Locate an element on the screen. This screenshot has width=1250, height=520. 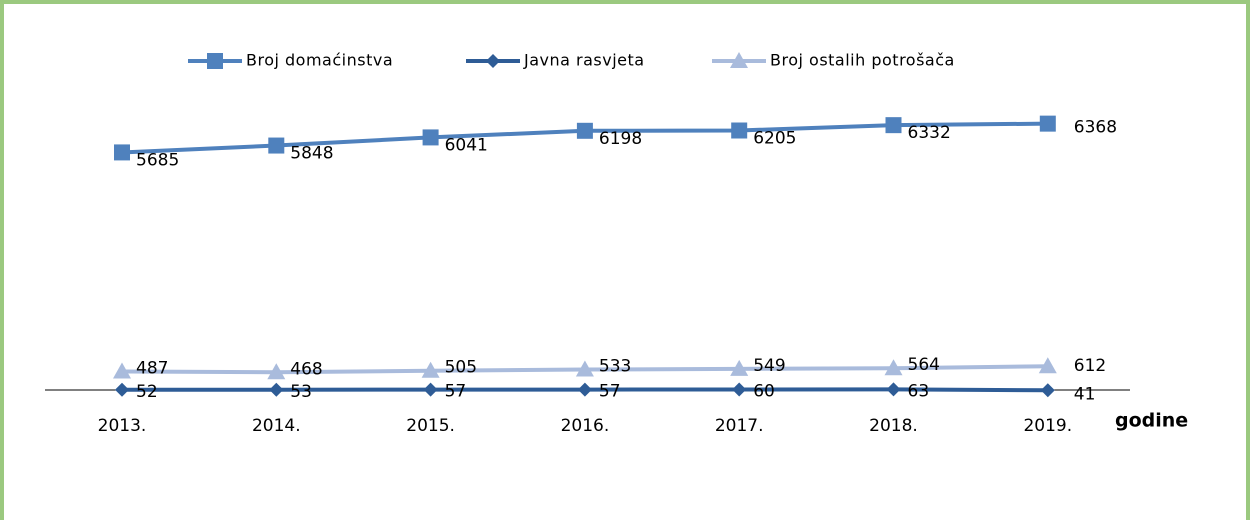
data-label: 6198 is located at coordinates (620, 139).